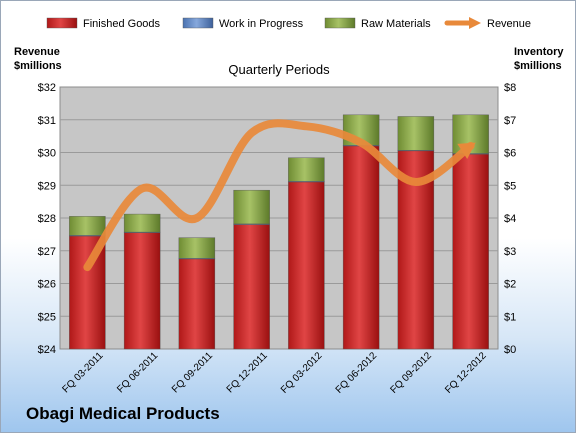 The image size is (576, 433). Describe the element at coordinates (47, 121) in the screenshot. I see `y-left-tick-label: $31` at that location.